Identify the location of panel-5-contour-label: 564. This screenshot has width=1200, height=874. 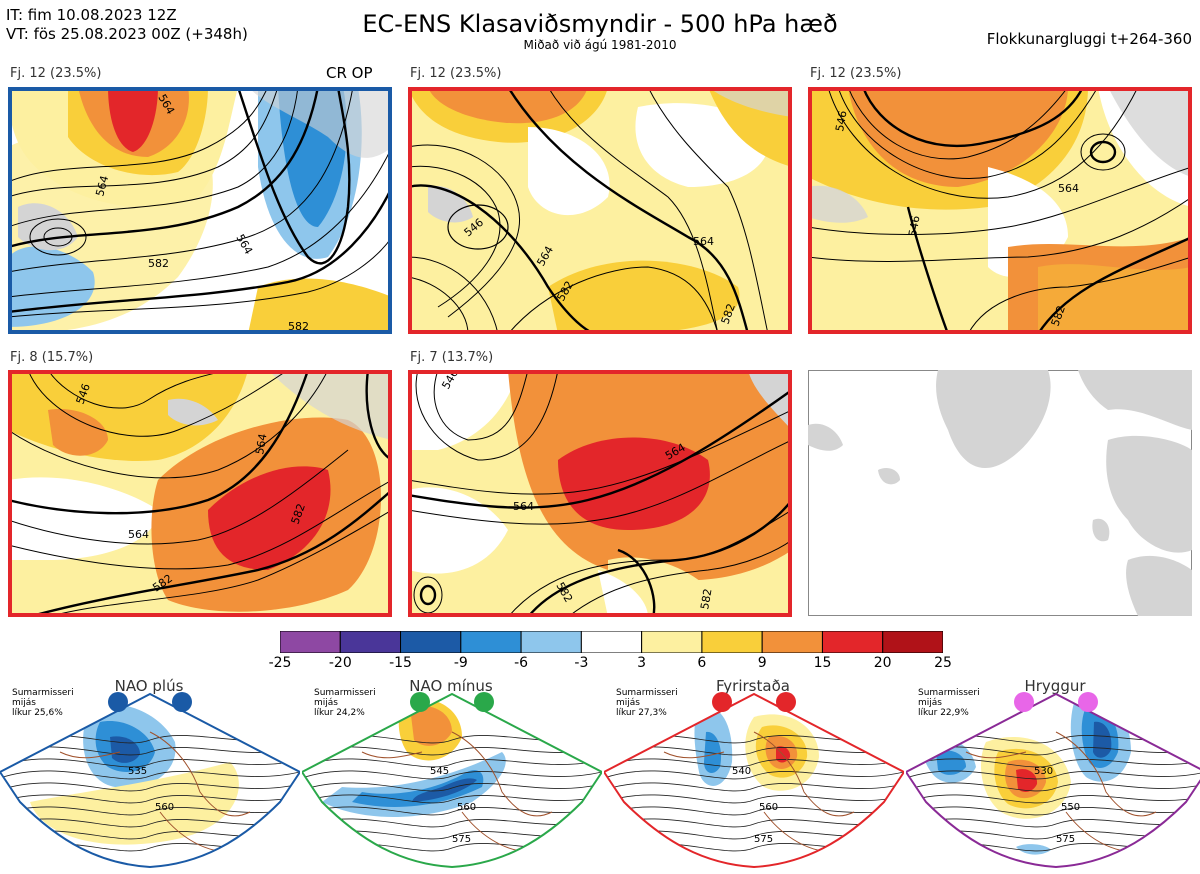
(523, 506).